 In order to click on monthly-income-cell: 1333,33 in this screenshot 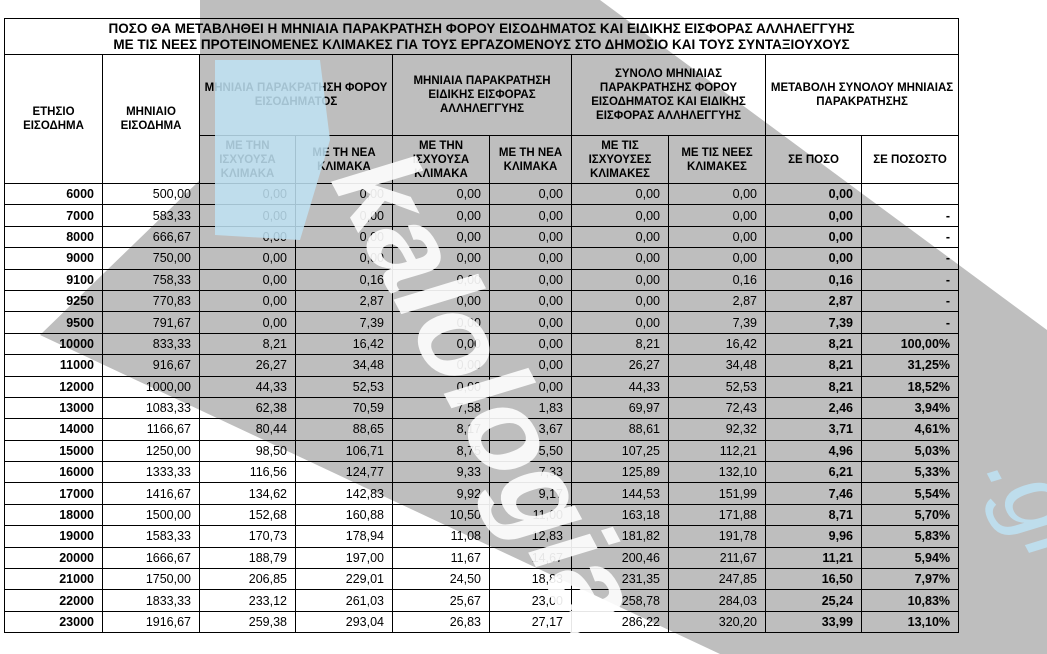, I will do `click(151, 472)`.